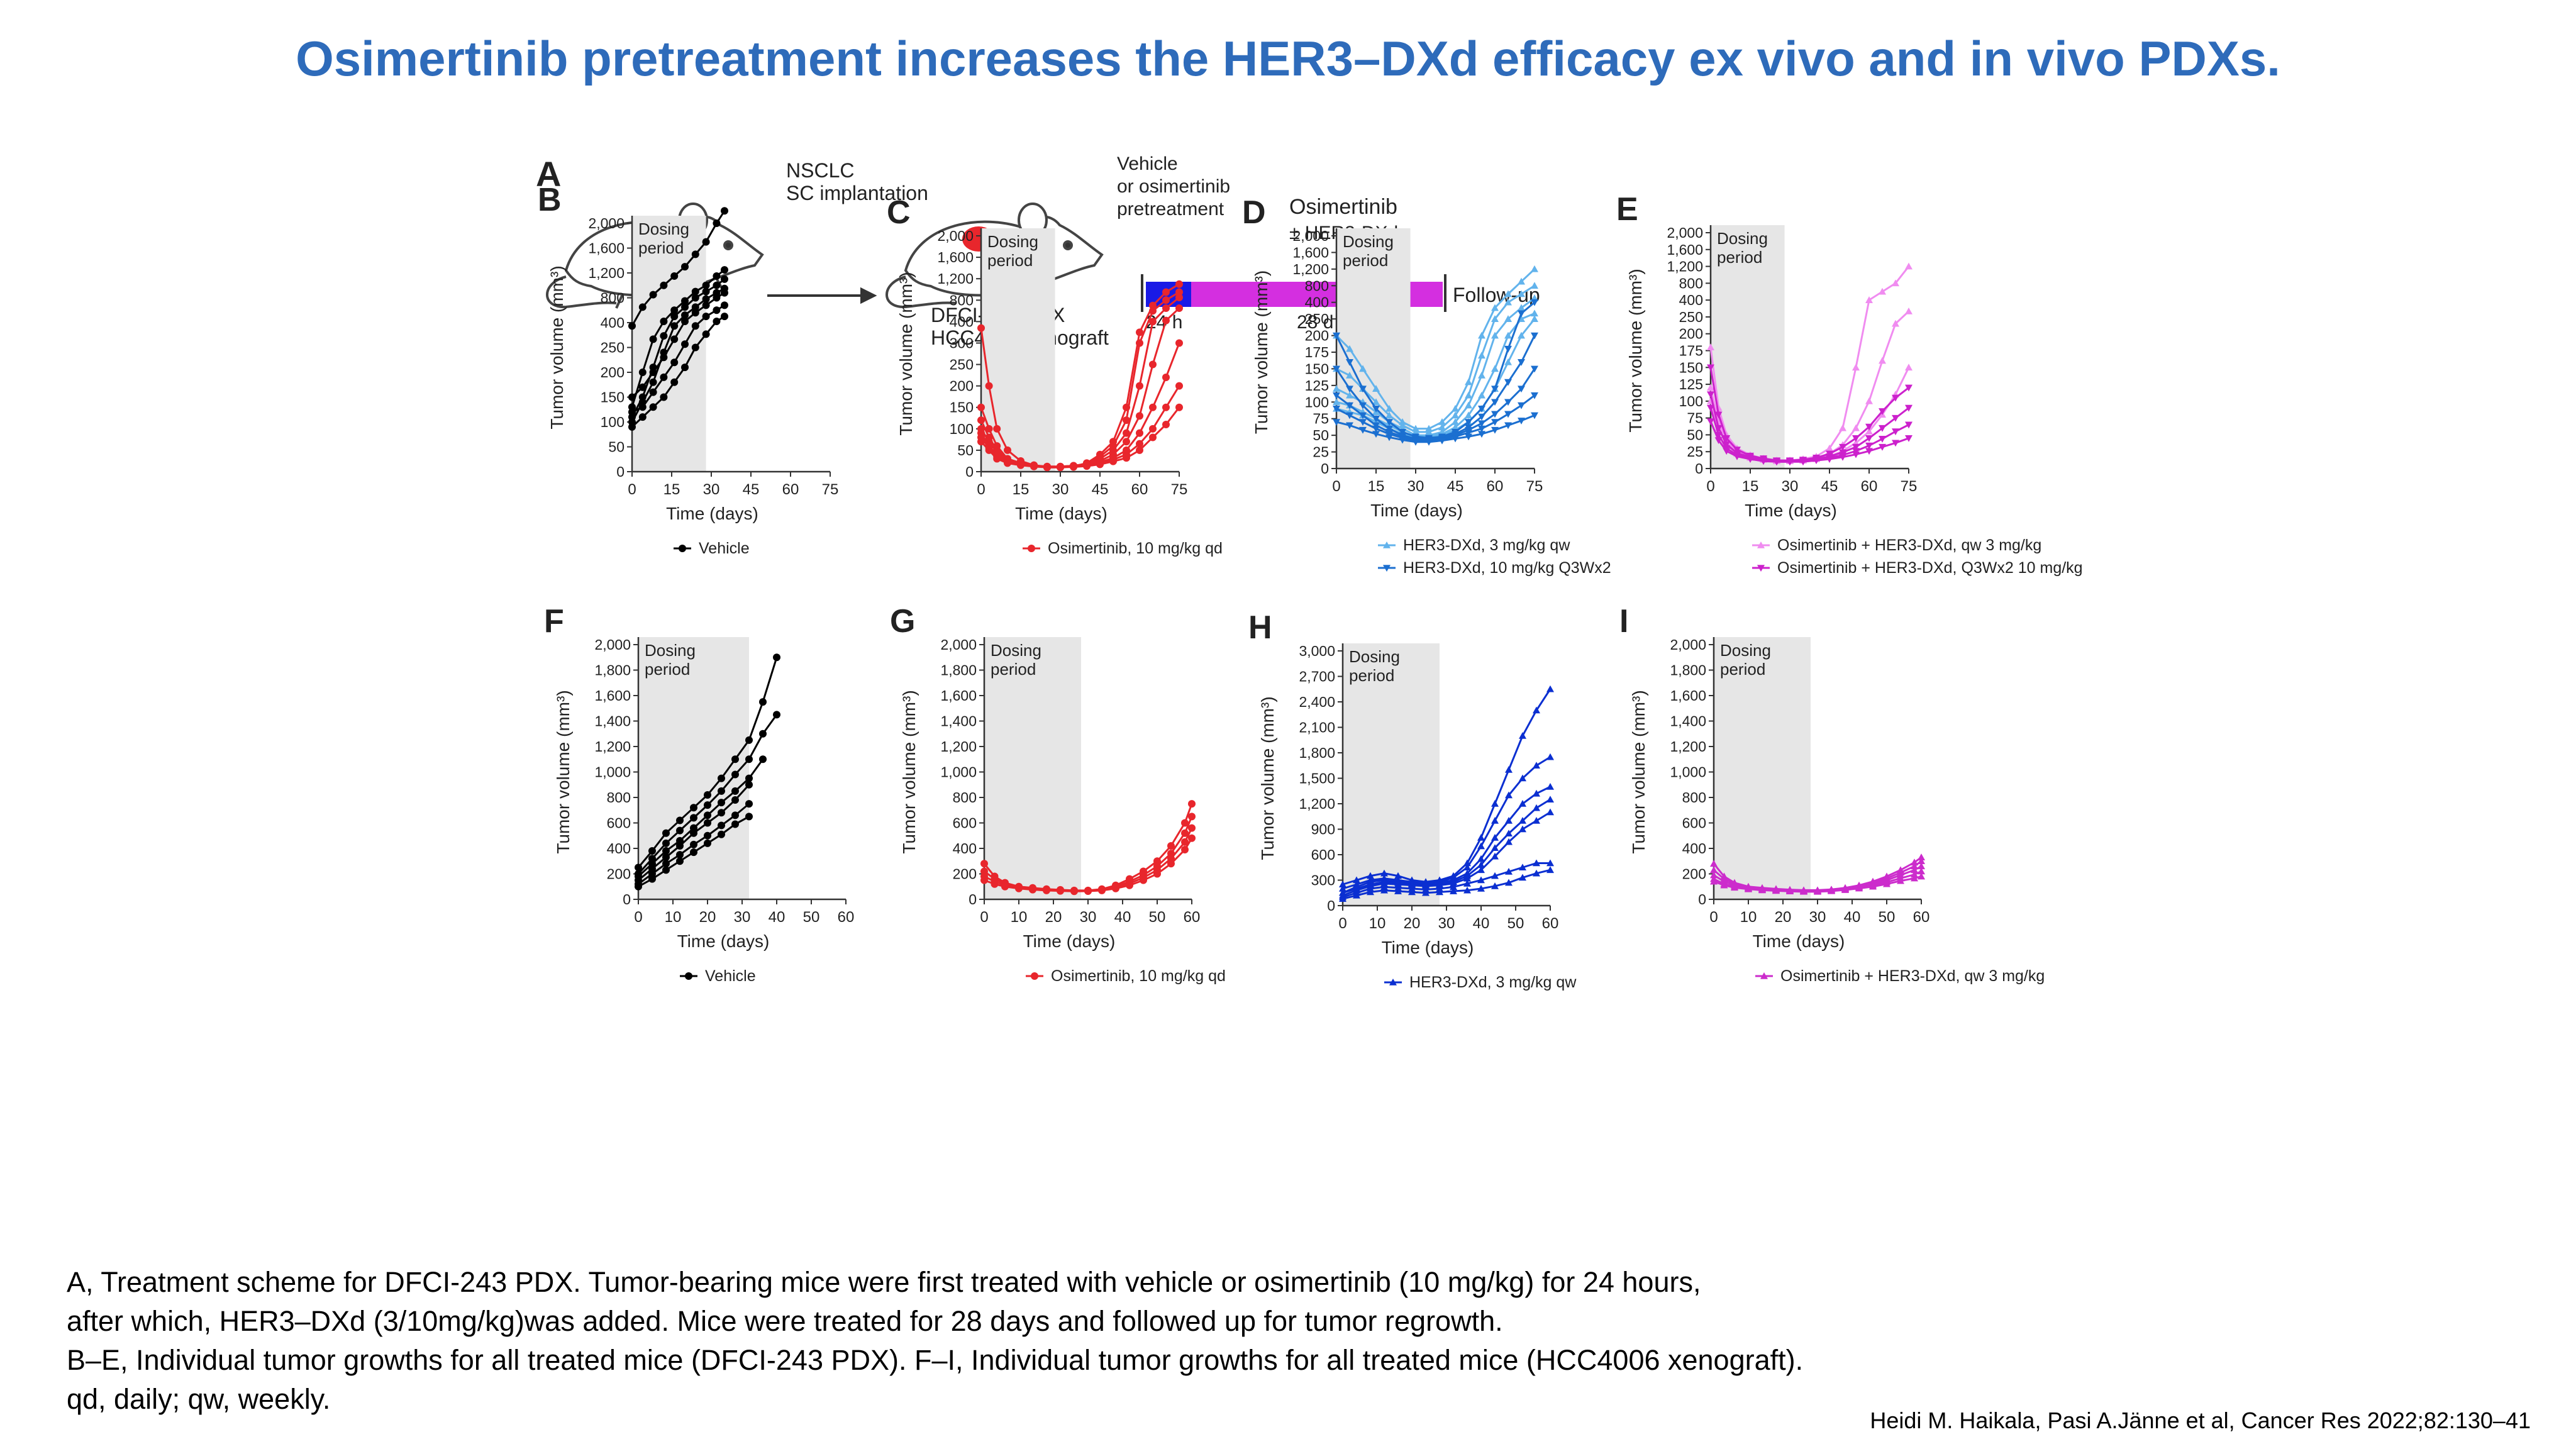 The image size is (2576, 1449). Describe the element at coordinates (820, 170) in the screenshot. I see `implant-label-1: NSCLC` at that location.